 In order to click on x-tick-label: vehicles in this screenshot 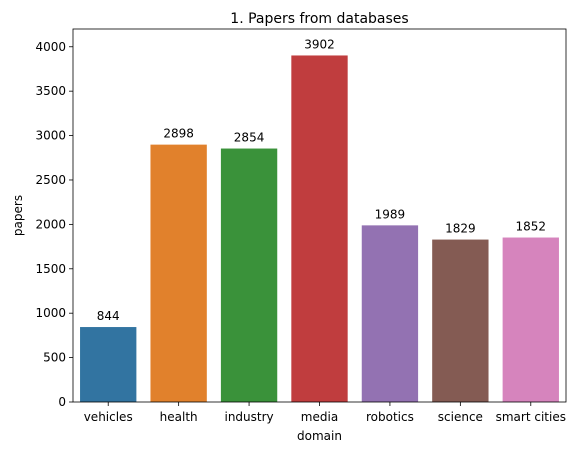, I will do `click(108, 417)`.